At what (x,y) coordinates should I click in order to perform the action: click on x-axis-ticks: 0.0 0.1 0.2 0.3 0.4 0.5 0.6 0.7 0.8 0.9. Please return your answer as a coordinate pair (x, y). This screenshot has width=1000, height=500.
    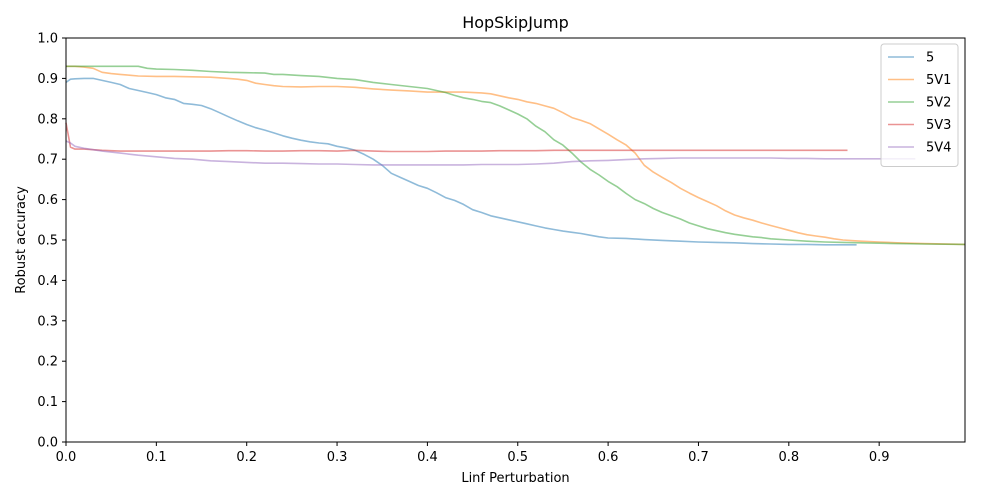
    Looking at the image, I should click on (473, 453).